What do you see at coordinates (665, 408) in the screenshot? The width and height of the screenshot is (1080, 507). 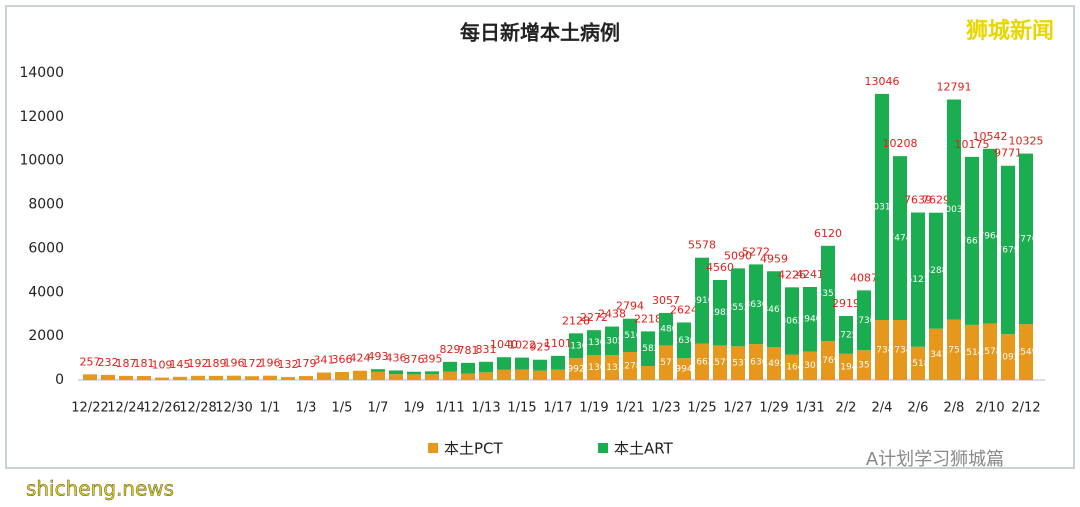 I see `x-tick-label: 1/23` at bounding box center [665, 408].